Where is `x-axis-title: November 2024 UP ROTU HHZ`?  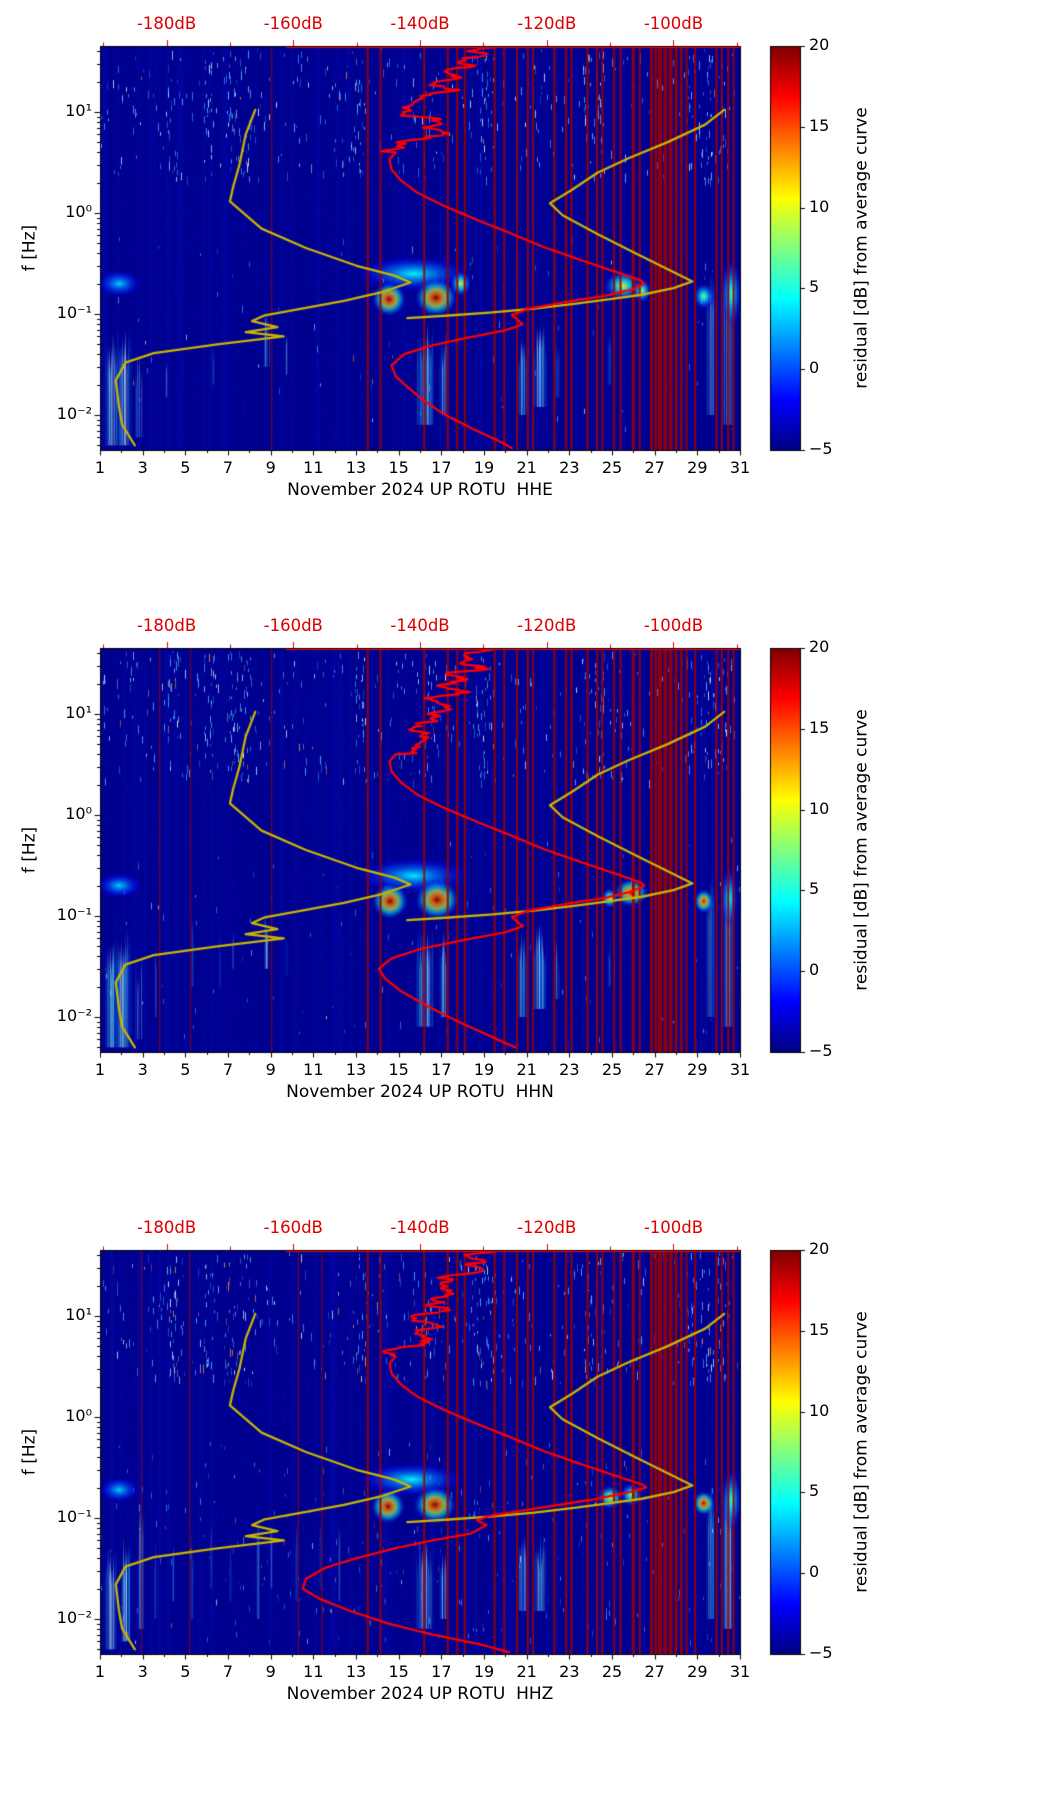 x-axis-title: November 2024 UP ROTU HHZ is located at coordinates (420, 1694).